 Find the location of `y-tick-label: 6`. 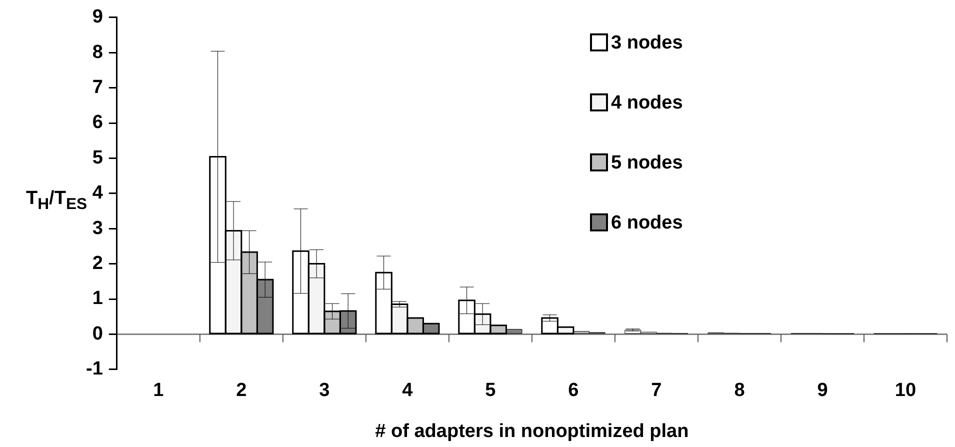

y-tick-label: 6 is located at coordinates (97, 123).